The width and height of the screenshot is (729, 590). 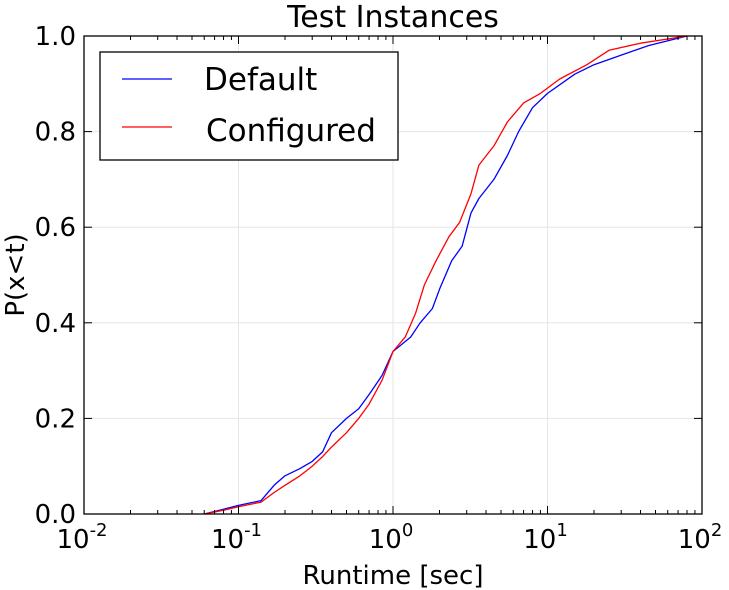 What do you see at coordinates (55, 228) in the screenshot?
I see `y-tick-label: 0.6` at bounding box center [55, 228].